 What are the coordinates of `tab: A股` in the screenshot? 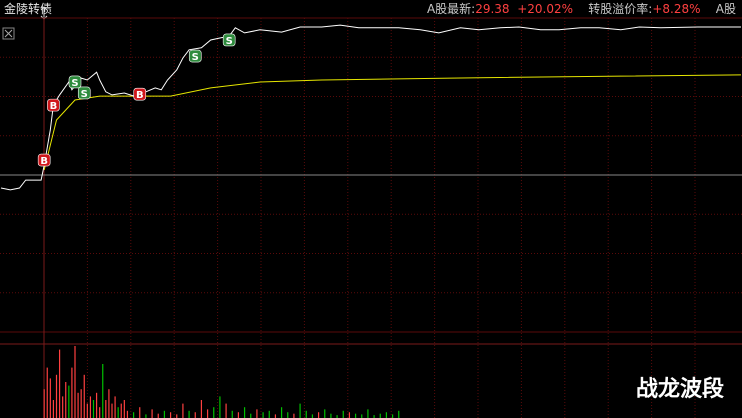 It's located at (725, 9).